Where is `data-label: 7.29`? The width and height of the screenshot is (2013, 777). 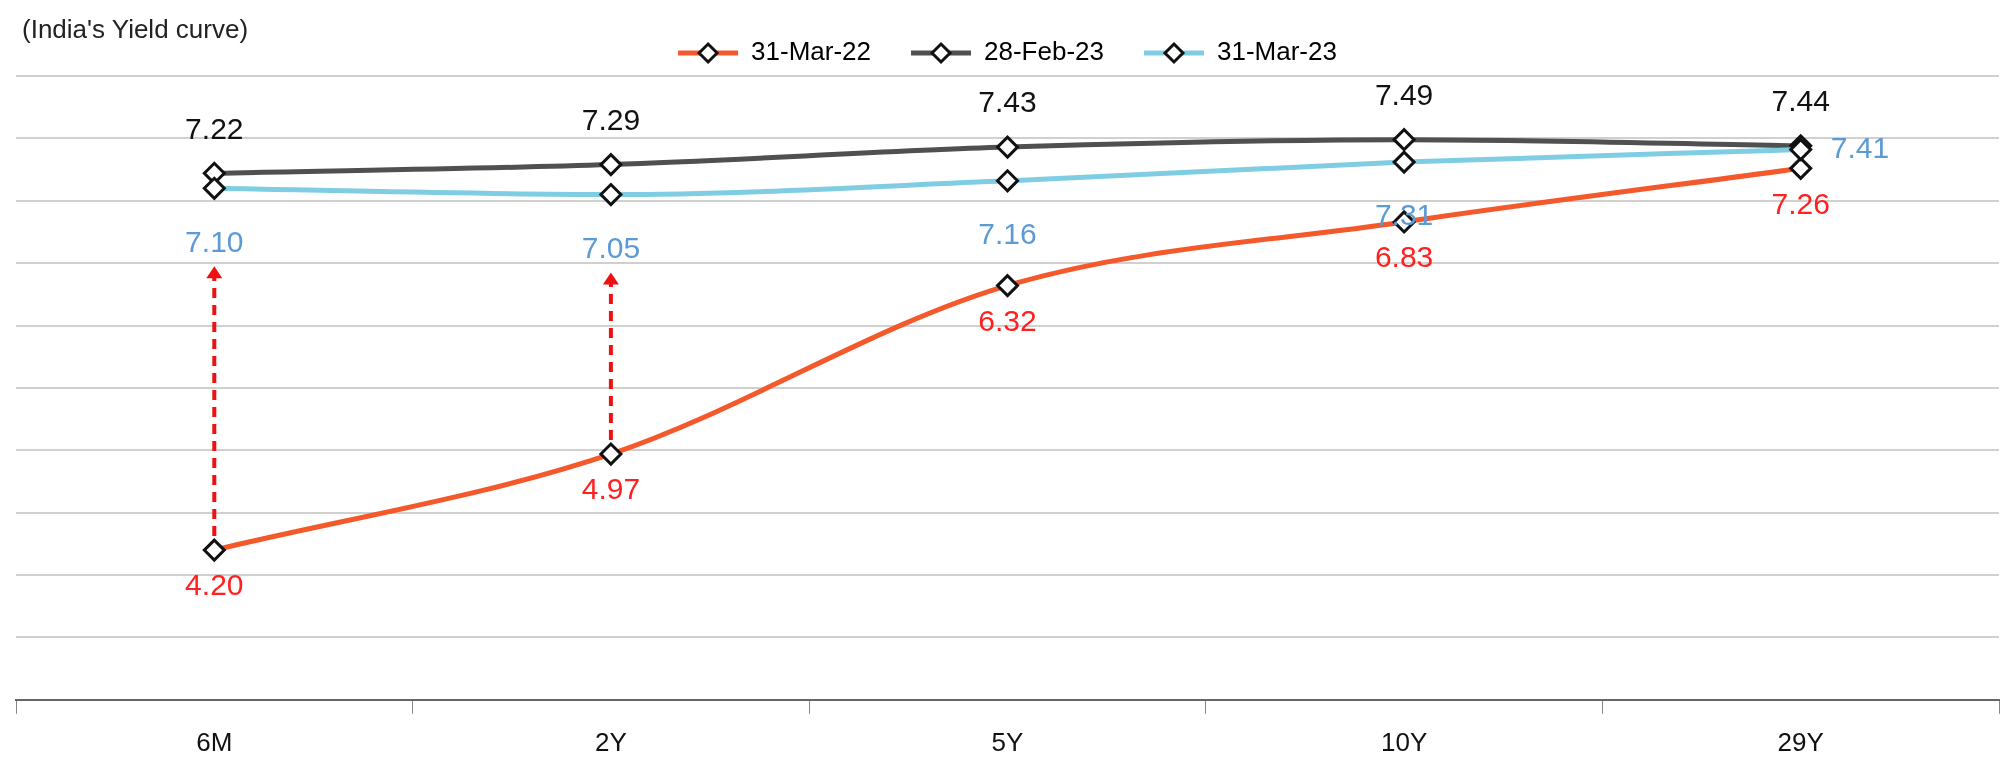 data-label: 7.29 is located at coordinates (611, 119).